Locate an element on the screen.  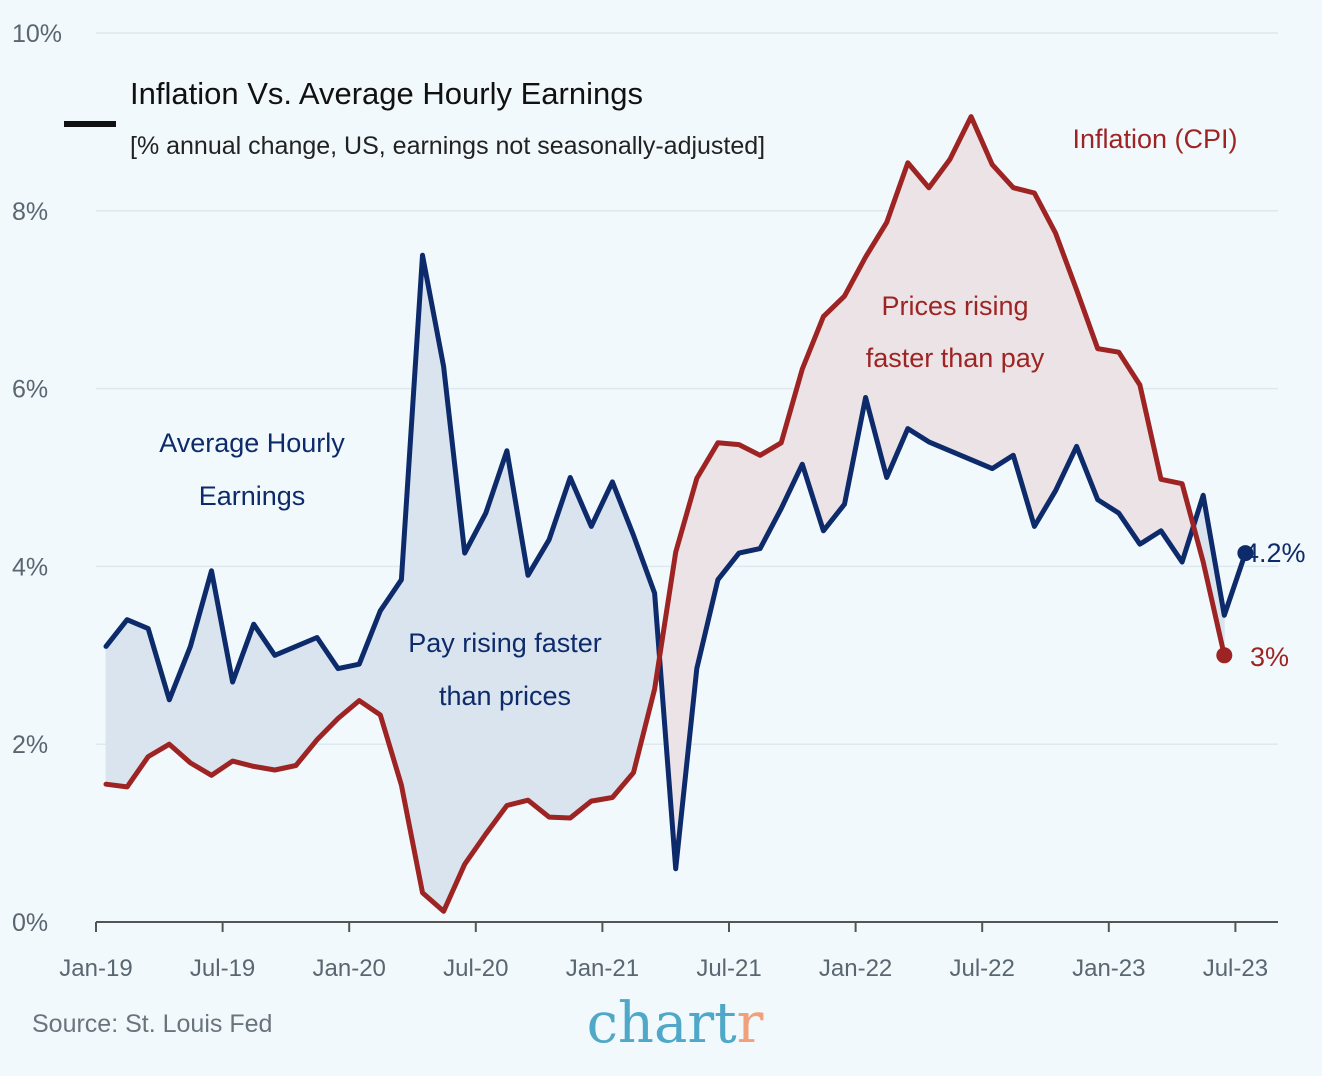
inflation-end-point is located at coordinates (1224, 655).